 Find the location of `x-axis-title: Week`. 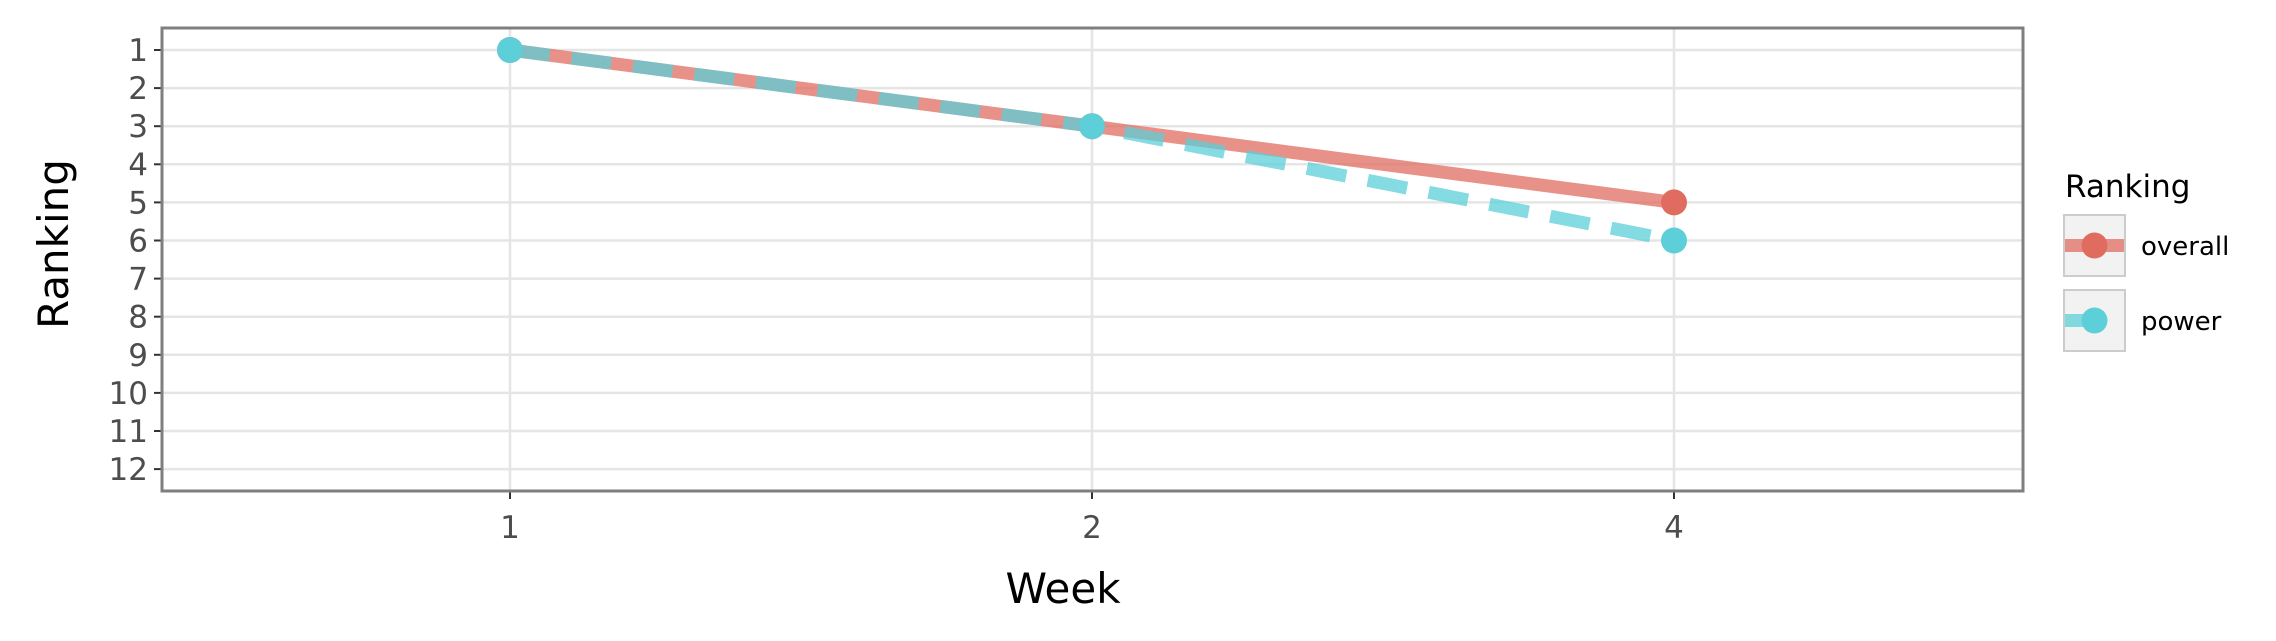

x-axis-title: Week is located at coordinates (1063, 588).